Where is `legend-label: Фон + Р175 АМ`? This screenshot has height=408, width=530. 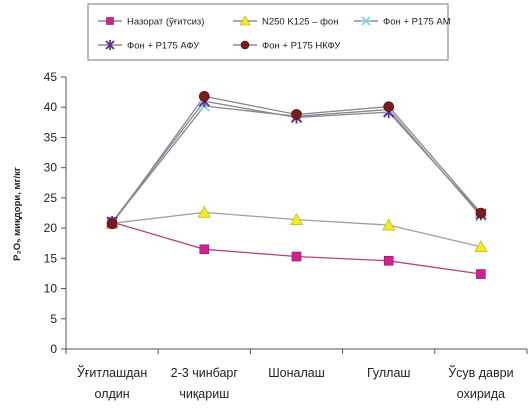 legend-label: Фон + Р175 АМ is located at coordinates (417, 22).